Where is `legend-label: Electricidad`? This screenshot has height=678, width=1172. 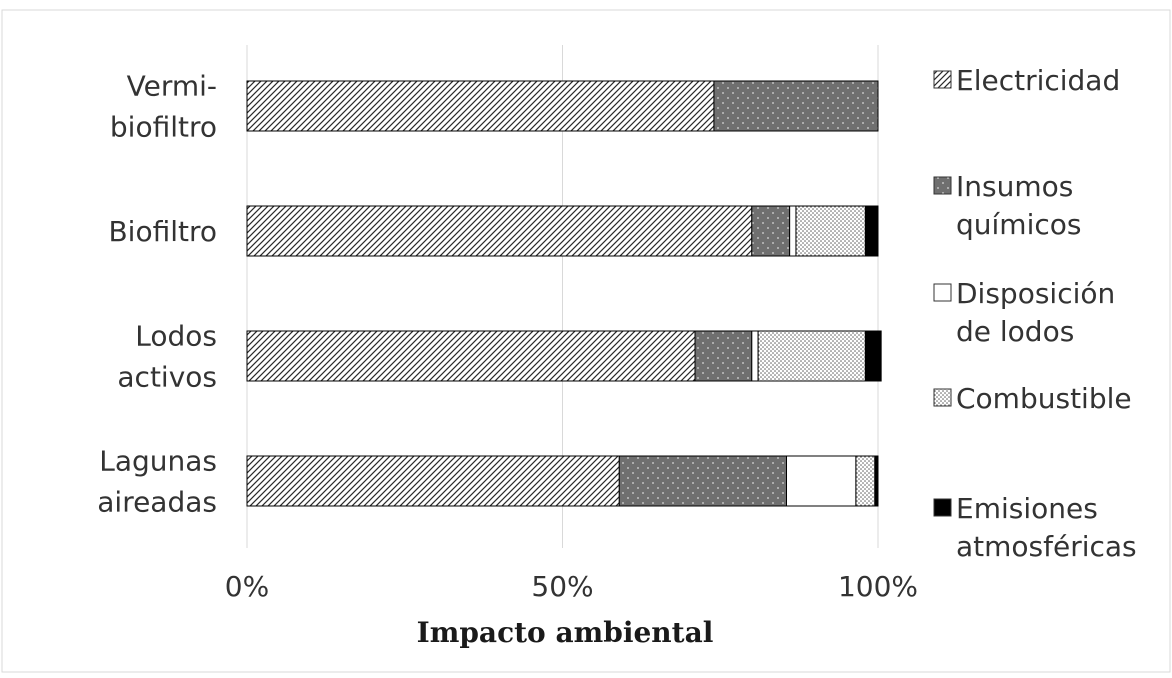 legend-label: Electricidad is located at coordinates (1038, 80).